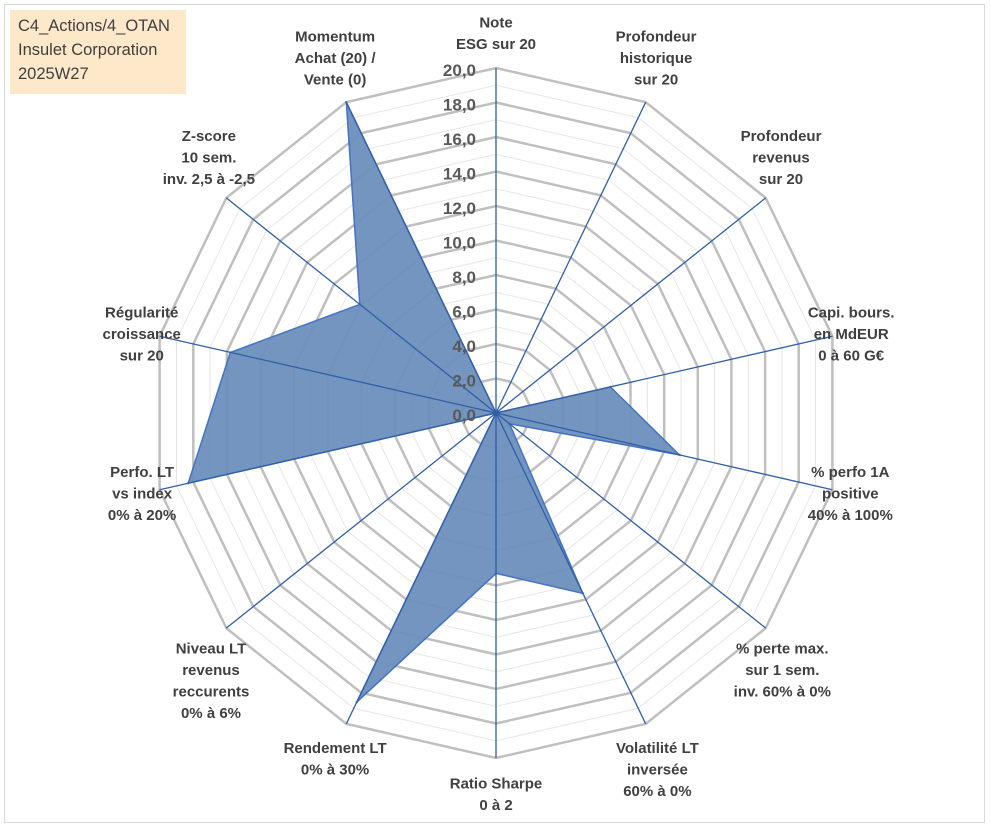 The image size is (991, 829). Describe the element at coordinates (209, 179) in the screenshot. I see `axis-label-line: inv. 2,5 à -2,5` at that location.